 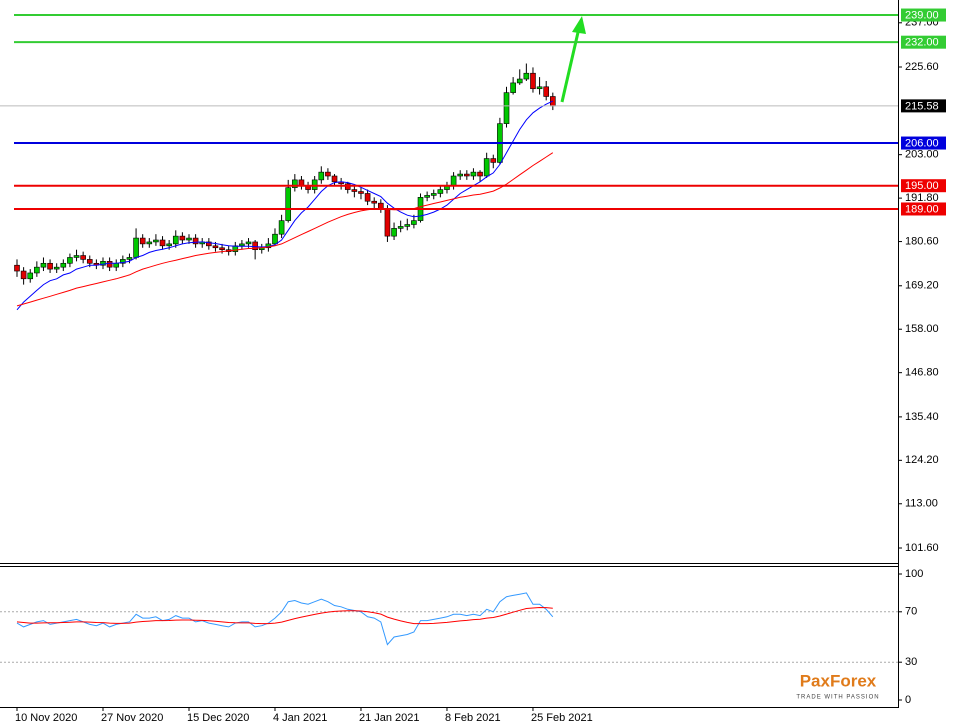 What do you see at coordinates (473, 718) in the screenshot?
I see `x-tick-label: 8 Feb 2021` at bounding box center [473, 718].